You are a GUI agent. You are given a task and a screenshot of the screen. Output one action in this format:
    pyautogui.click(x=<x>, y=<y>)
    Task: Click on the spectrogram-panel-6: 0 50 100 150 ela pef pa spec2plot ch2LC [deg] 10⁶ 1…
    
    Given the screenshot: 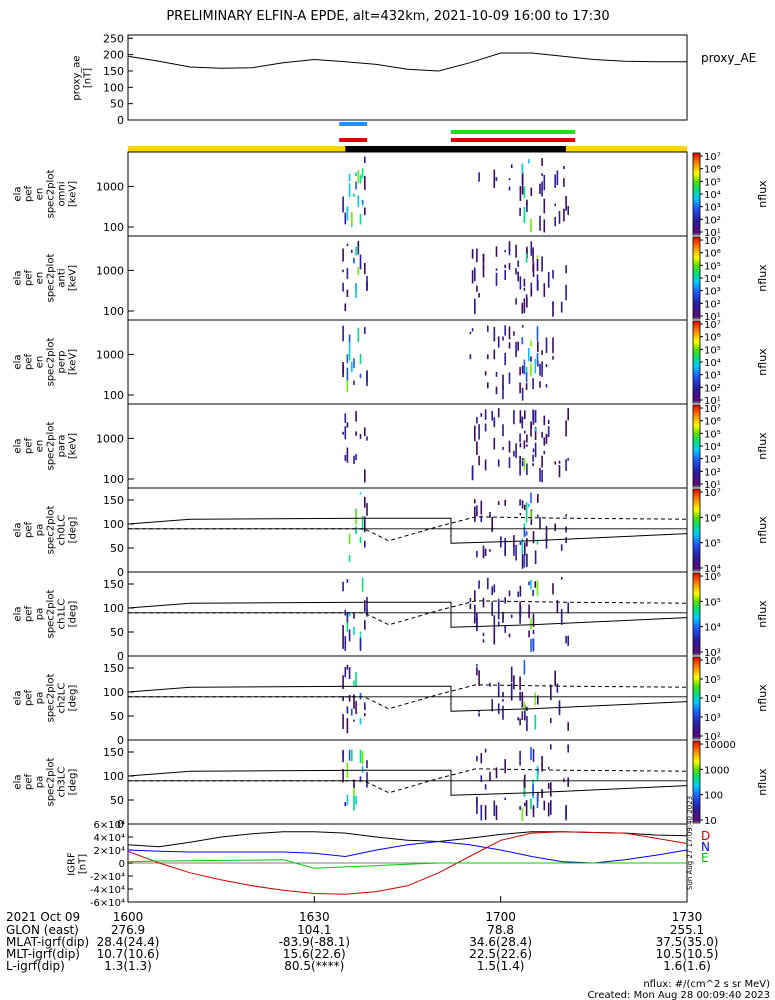 What is the action you would take?
    pyautogui.click(x=391, y=701)
    